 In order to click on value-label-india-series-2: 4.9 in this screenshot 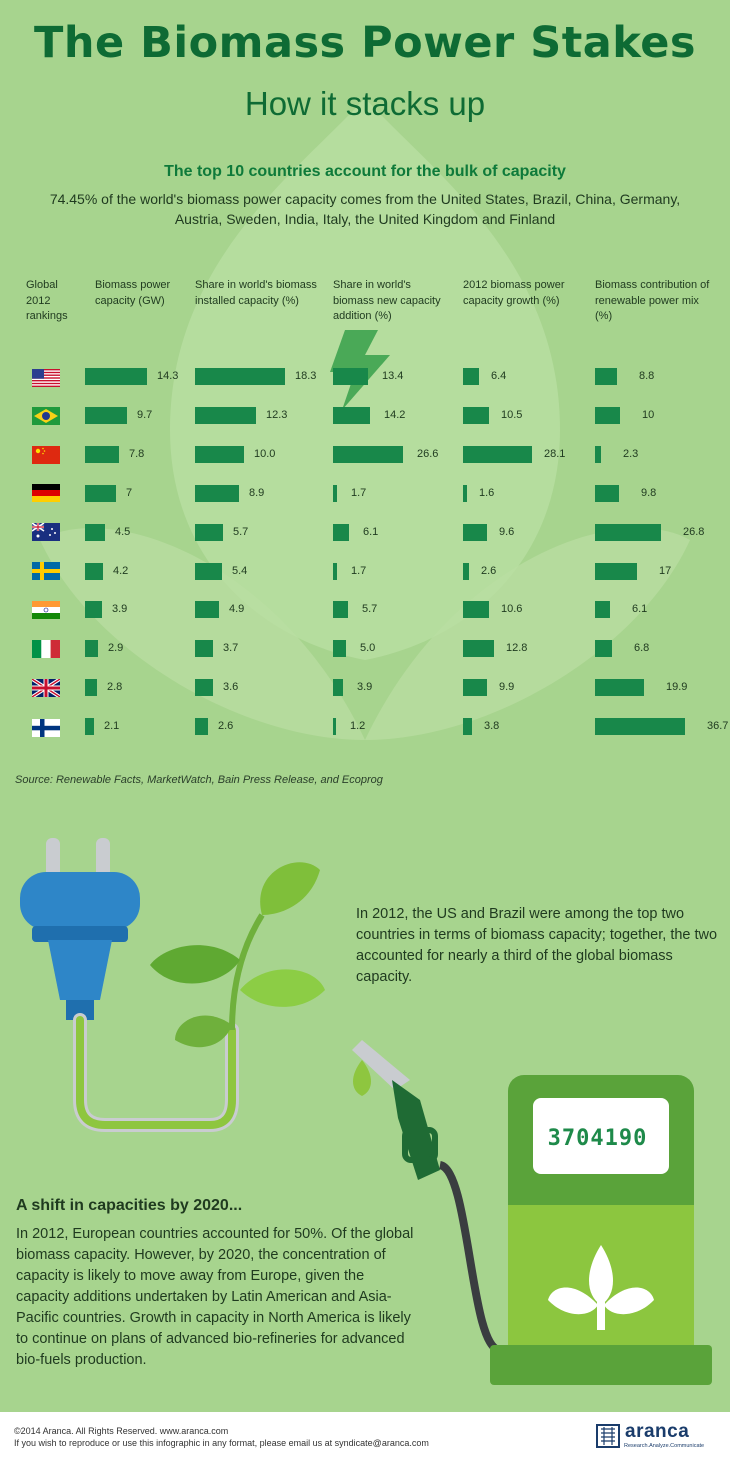, I will do `click(237, 609)`.